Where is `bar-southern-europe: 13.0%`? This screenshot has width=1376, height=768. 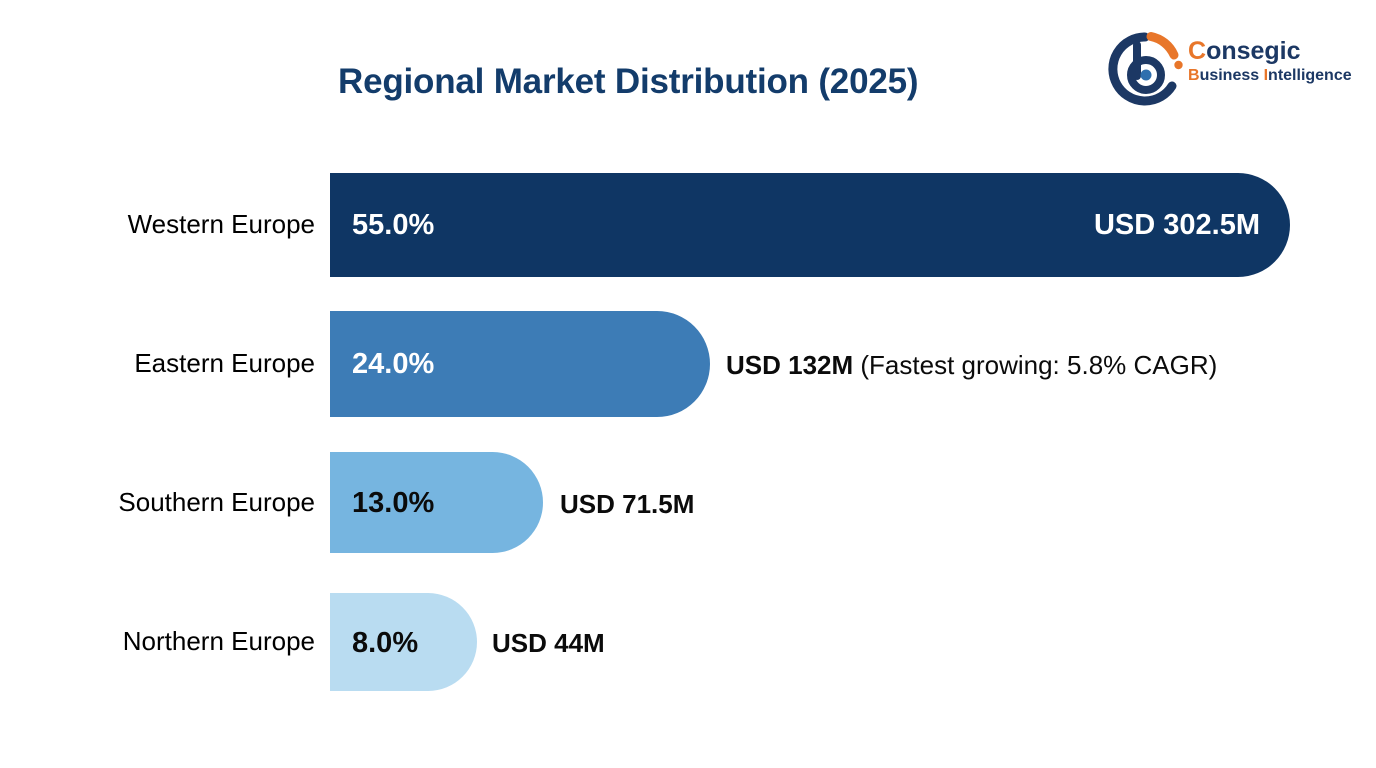 bar-southern-europe: 13.0% is located at coordinates (436, 502).